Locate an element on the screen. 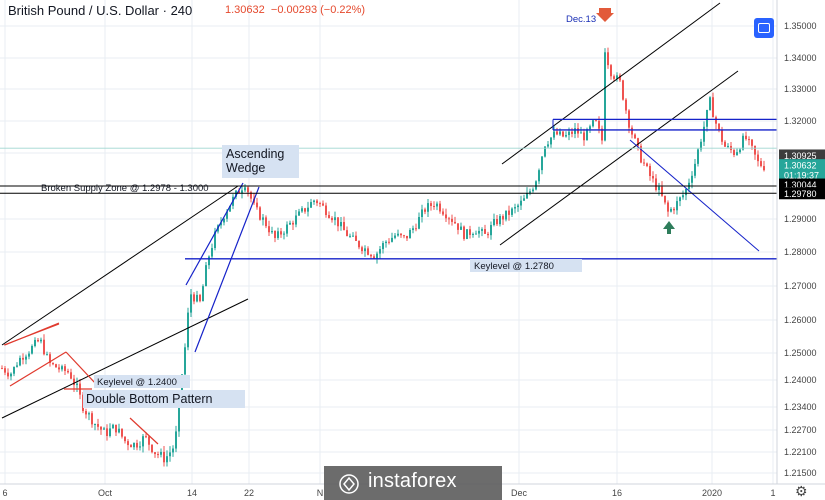  price-tag-label: 01:19:37 is located at coordinates (801, 175).